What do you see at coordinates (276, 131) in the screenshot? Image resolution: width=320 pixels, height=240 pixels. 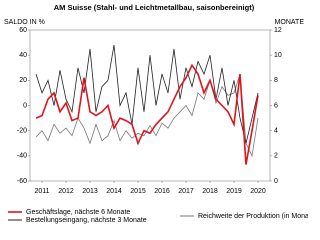 I see `y2-tick-label: 4` at bounding box center [276, 131].